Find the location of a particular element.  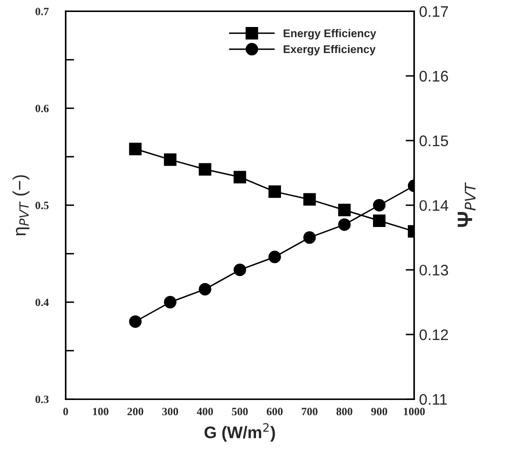

x-tick-label: 200 is located at coordinates (135, 412).